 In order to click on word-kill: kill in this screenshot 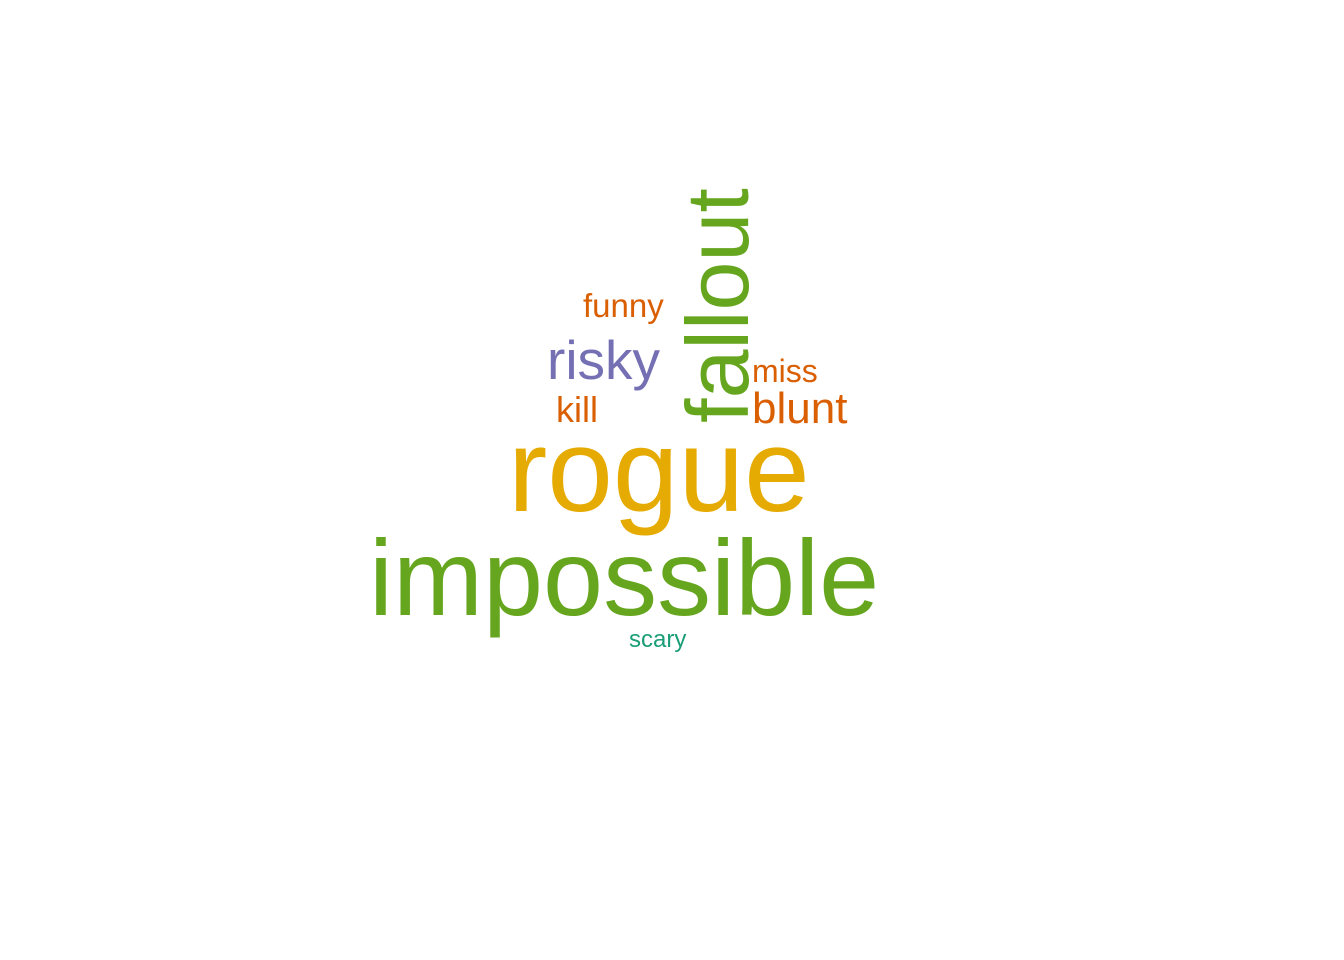, I will do `click(577, 409)`.